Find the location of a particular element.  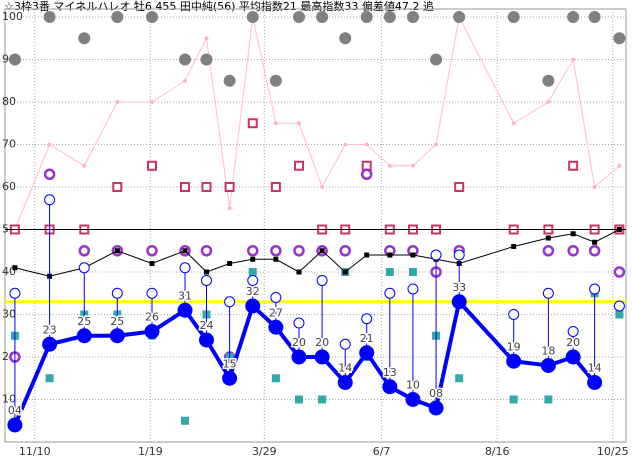

data-label: 27 is located at coordinates (276, 312).